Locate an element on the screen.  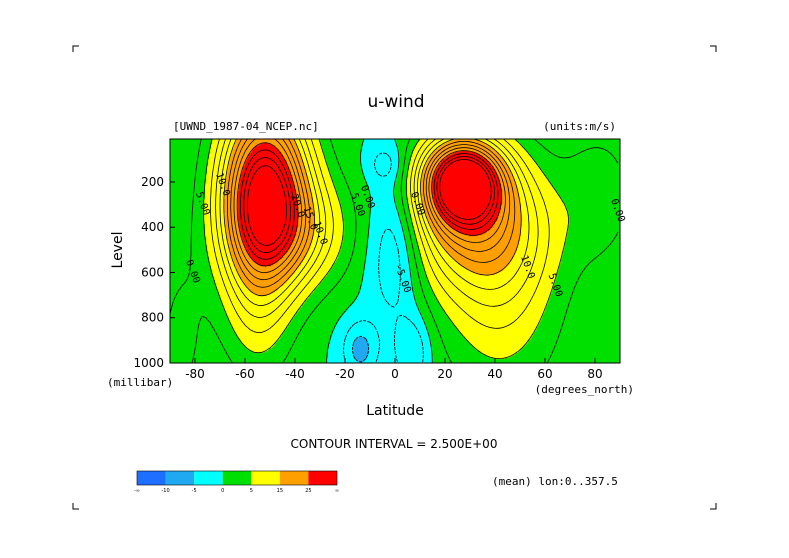
y-tick-label: 800 is located at coordinates (152, 318).